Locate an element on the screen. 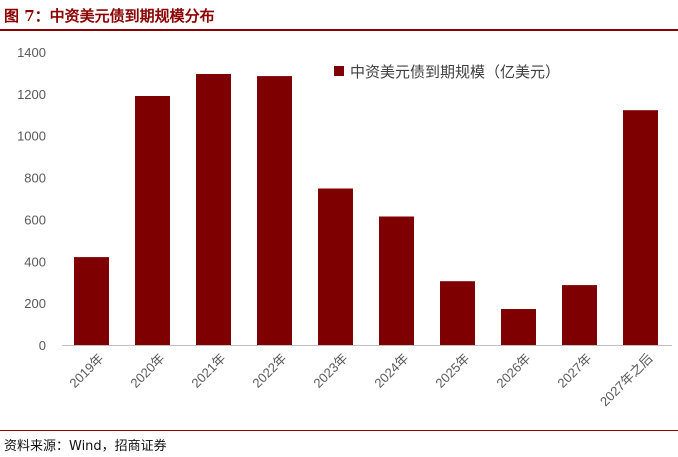  y-axis: 0 200 400 600 800 1000 1200 1400 is located at coordinates (31, 199).